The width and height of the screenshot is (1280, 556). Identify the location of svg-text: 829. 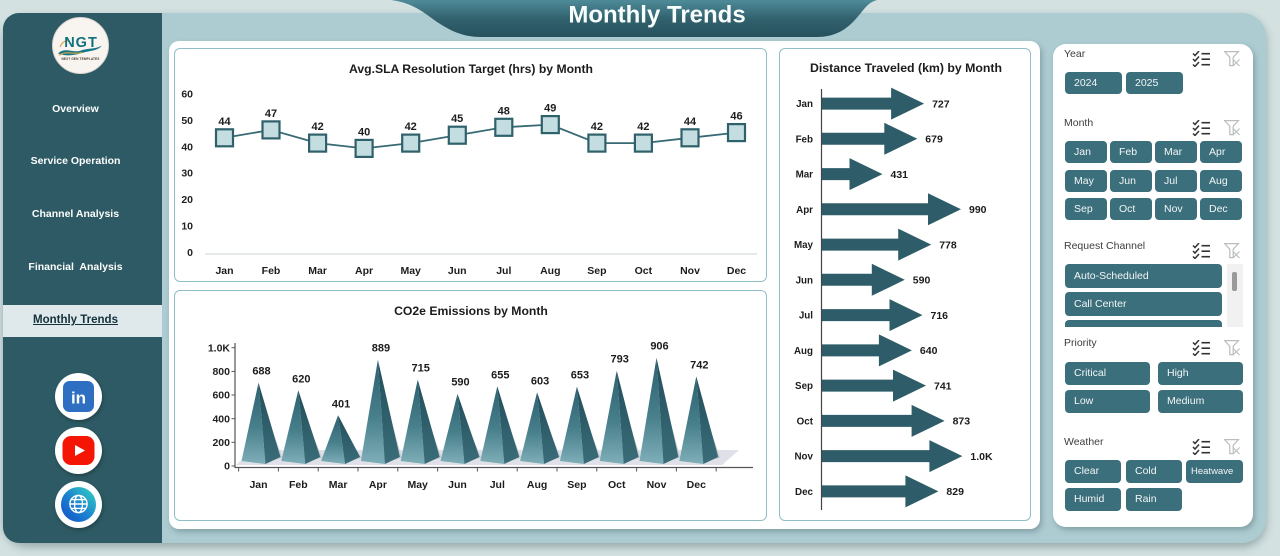
(955, 492).